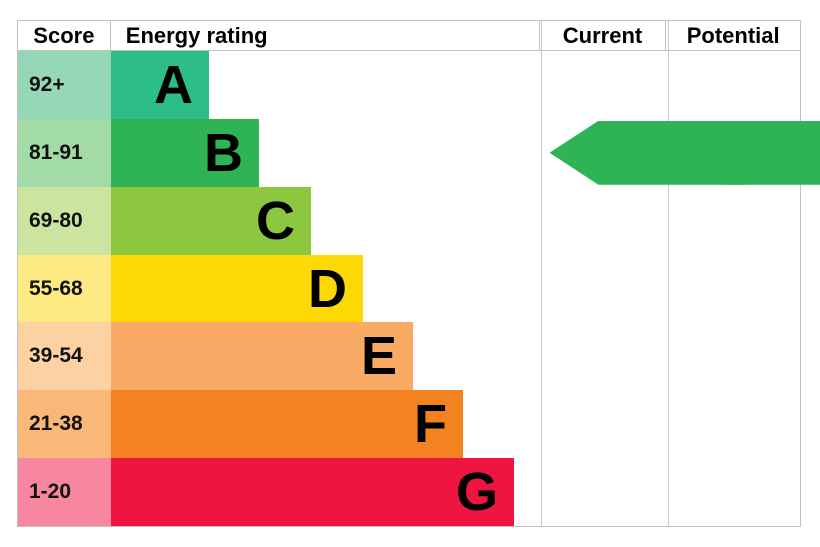  Describe the element at coordinates (668, 273) in the screenshot. I see `potential-column-divider` at that location.